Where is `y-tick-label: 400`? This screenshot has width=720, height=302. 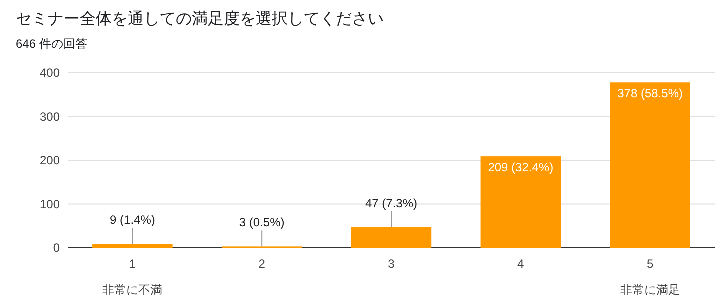 y-tick-label: 400 is located at coordinates (50, 73).